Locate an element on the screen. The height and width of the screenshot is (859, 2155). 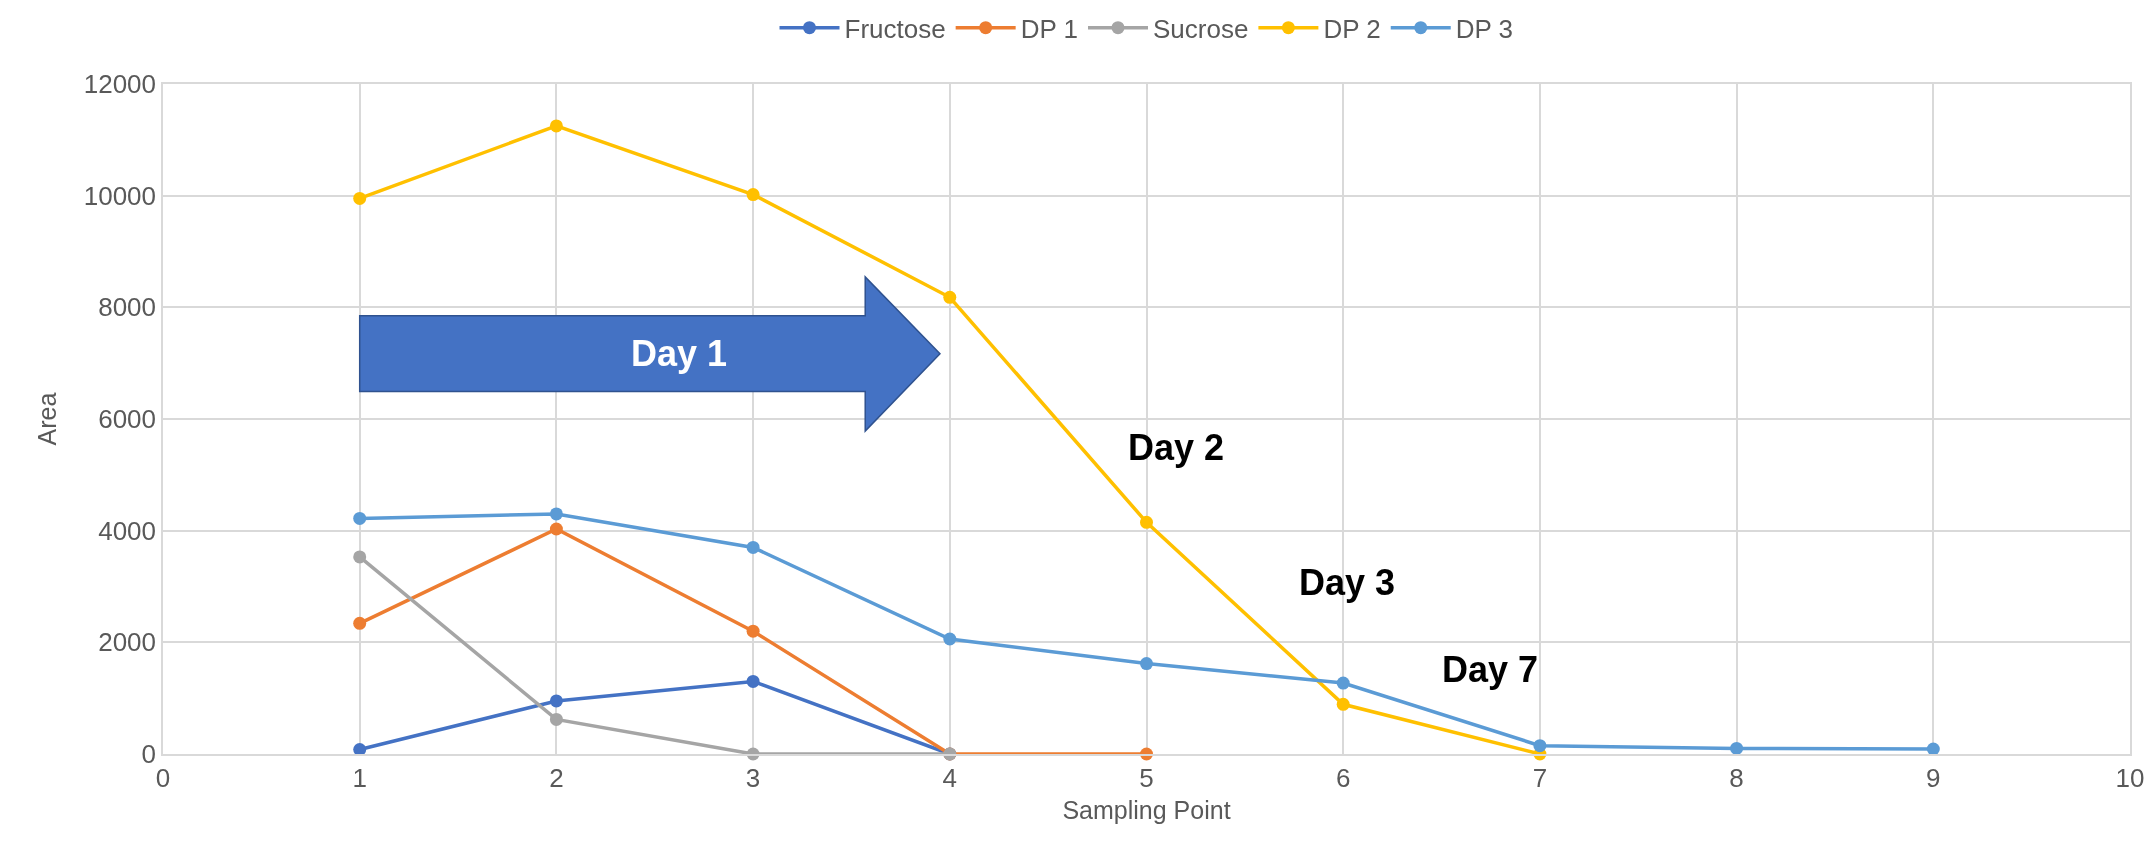
annotation: Day 7 is located at coordinates (1490, 669).